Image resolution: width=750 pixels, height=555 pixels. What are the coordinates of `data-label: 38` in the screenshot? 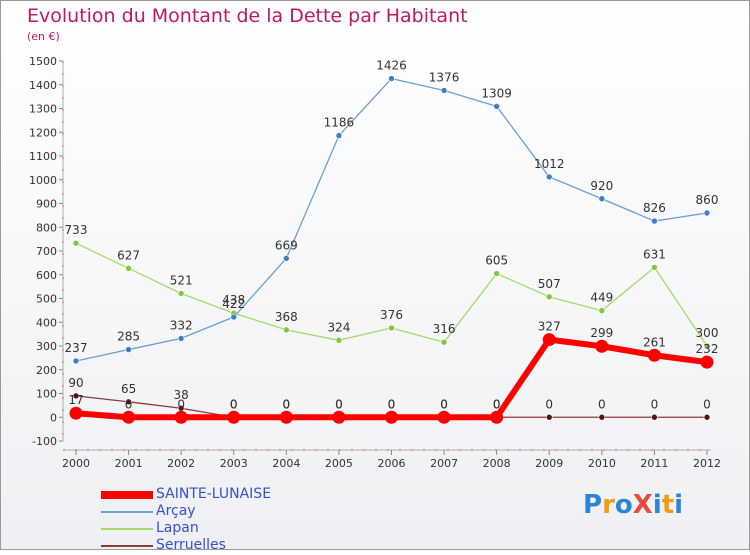 It's located at (181, 395).